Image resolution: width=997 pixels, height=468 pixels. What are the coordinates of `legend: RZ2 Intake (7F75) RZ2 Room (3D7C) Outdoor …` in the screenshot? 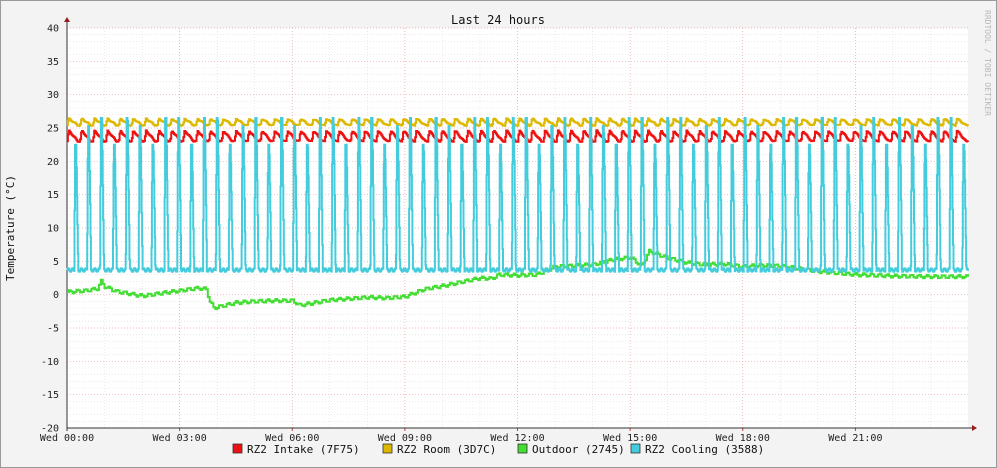 It's located at (498, 449).